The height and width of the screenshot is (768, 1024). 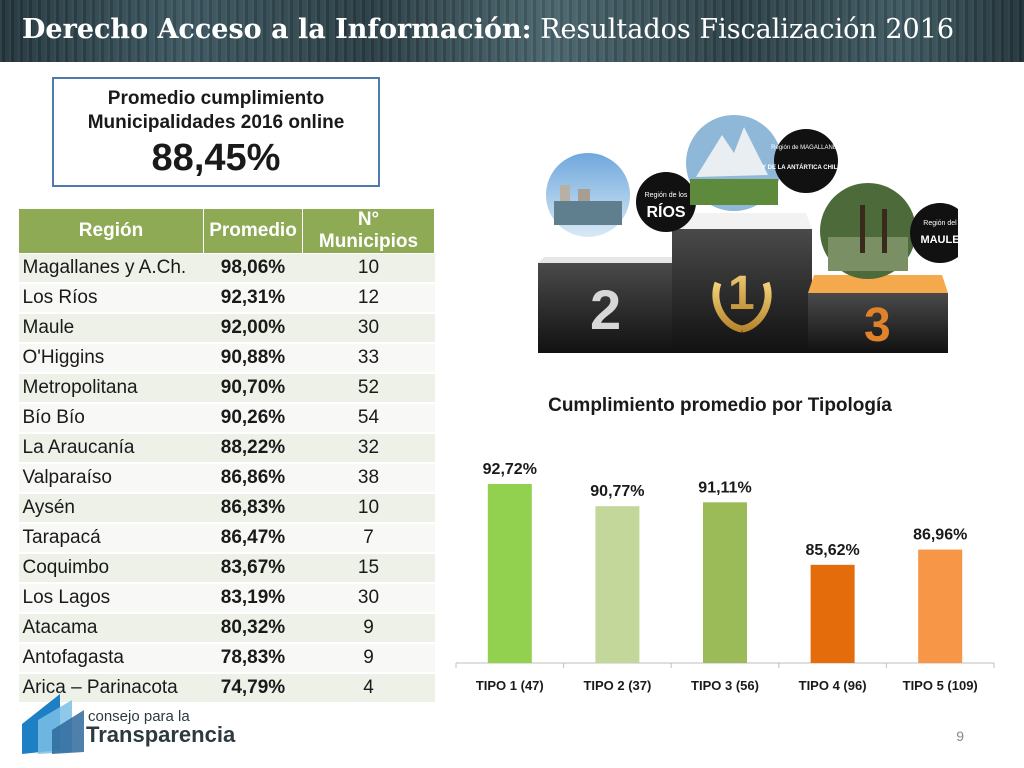 What do you see at coordinates (666, 202) in the screenshot?
I see `badge-los-rios: Región de los RÍOS` at bounding box center [666, 202].